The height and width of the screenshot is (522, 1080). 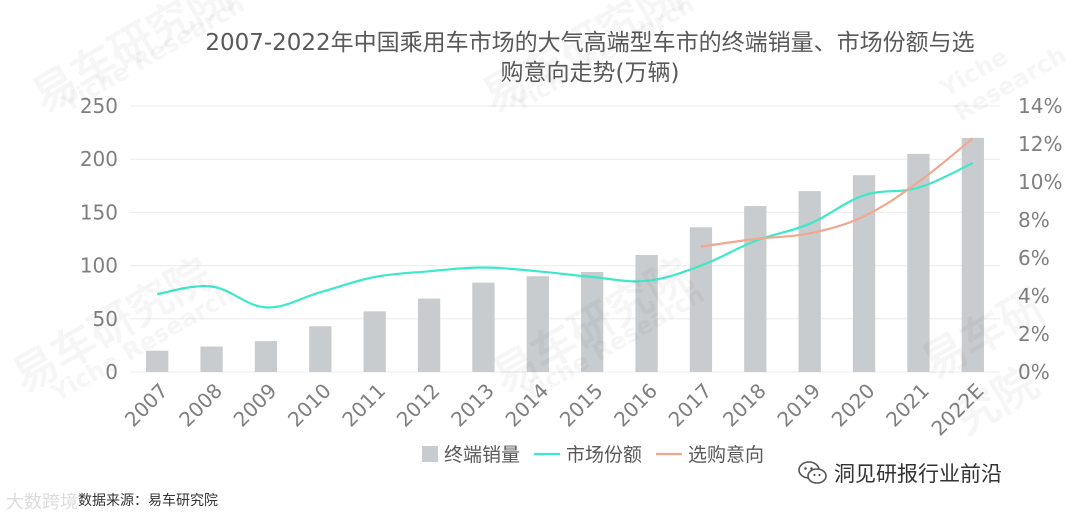 What do you see at coordinates (99, 106) in the screenshot?
I see `left-axis-tick-label: 250` at bounding box center [99, 106].